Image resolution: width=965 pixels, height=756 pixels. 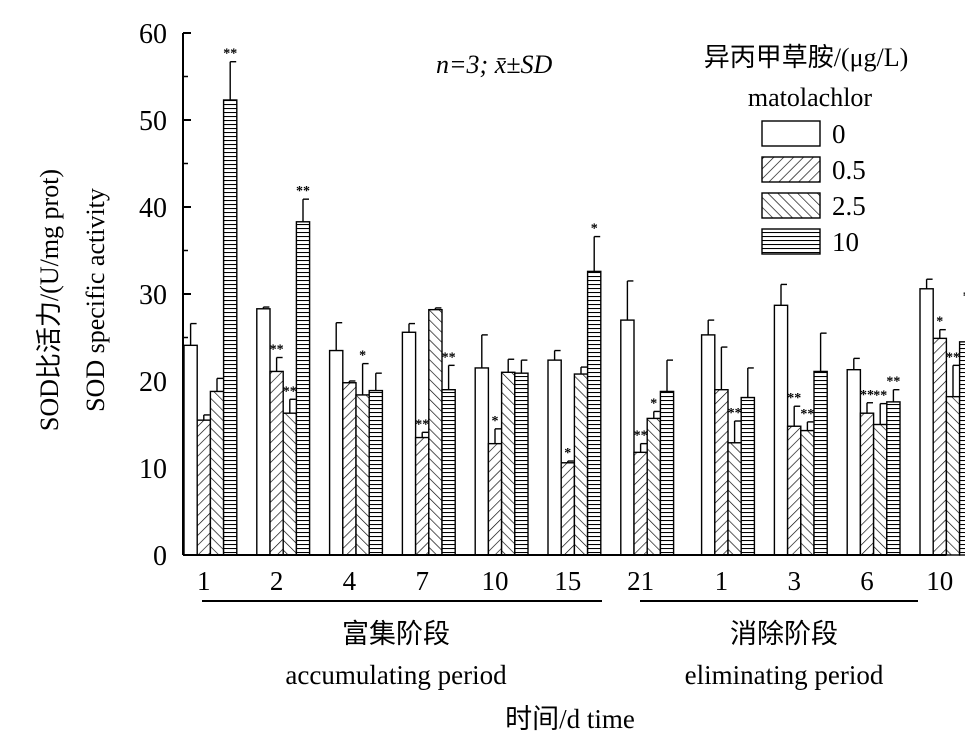 I want to click on accumulating-period-label-cn: 富集阶段, so click(x=396, y=634).